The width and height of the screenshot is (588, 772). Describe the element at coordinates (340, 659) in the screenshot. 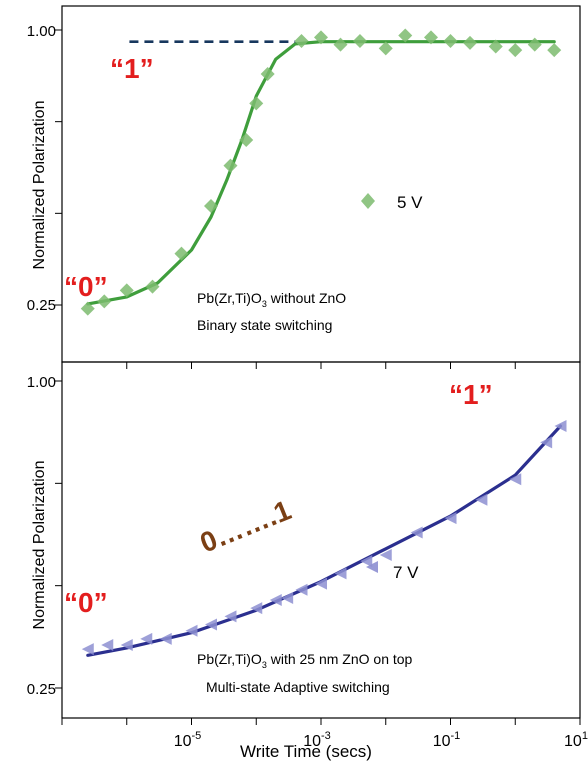

I see `bottom-material-rest: with 25 nm ZnO on top` at that location.